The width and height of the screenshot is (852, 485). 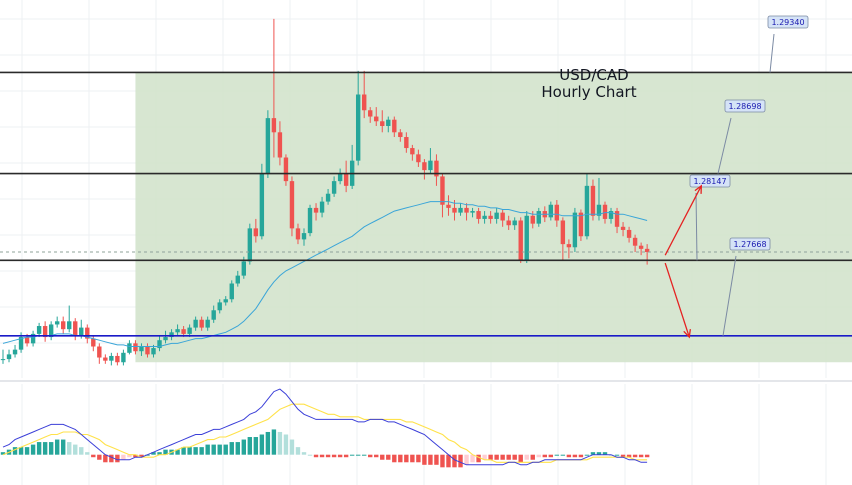 I want to click on level-tag-label: 1.28698, so click(x=744, y=106).